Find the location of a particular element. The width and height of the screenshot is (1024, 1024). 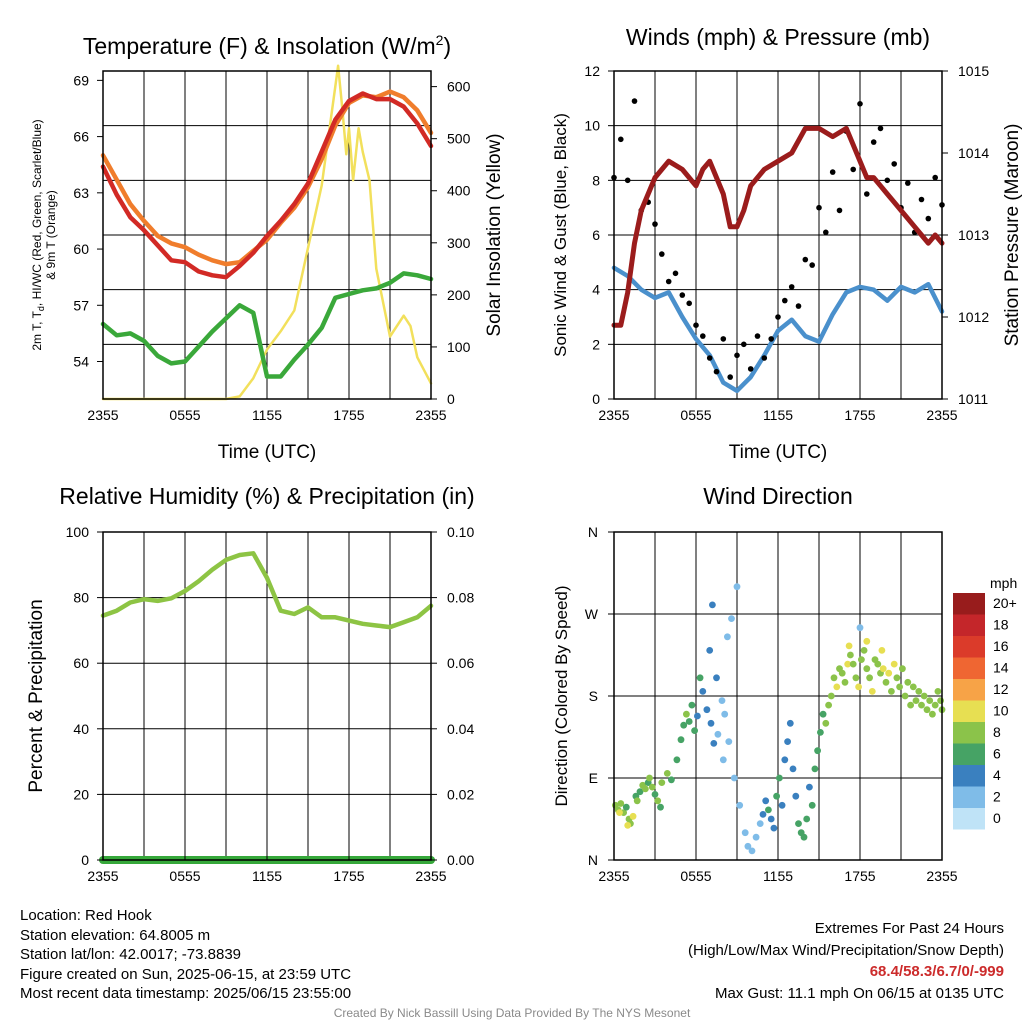

y-tick-label: 10 is located at coordinates (592, 126).